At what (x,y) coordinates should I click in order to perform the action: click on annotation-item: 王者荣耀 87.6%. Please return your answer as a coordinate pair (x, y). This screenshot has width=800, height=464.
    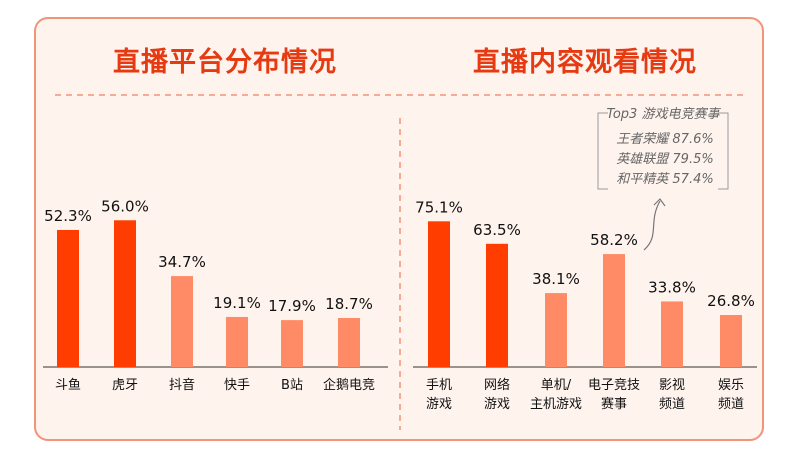
    Looking at the image, I should click on (664, 139).